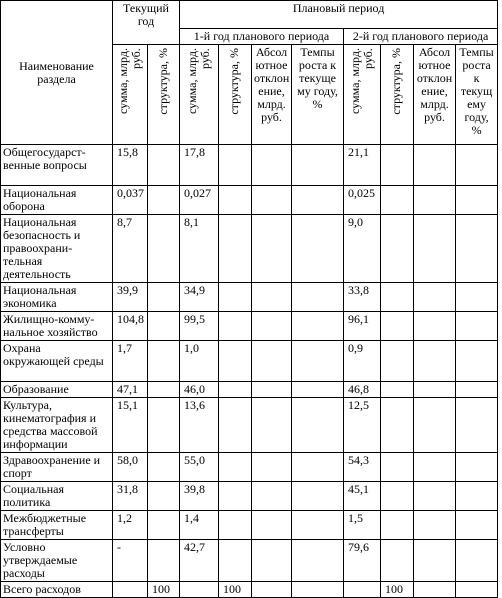 Image resolution: width=502 pixels, height=598 pixels. What do you see at coordinates (362, 165) in the screenshot?
I see `cell-y2-sum: 21,1` at bounding box center [362, 165].